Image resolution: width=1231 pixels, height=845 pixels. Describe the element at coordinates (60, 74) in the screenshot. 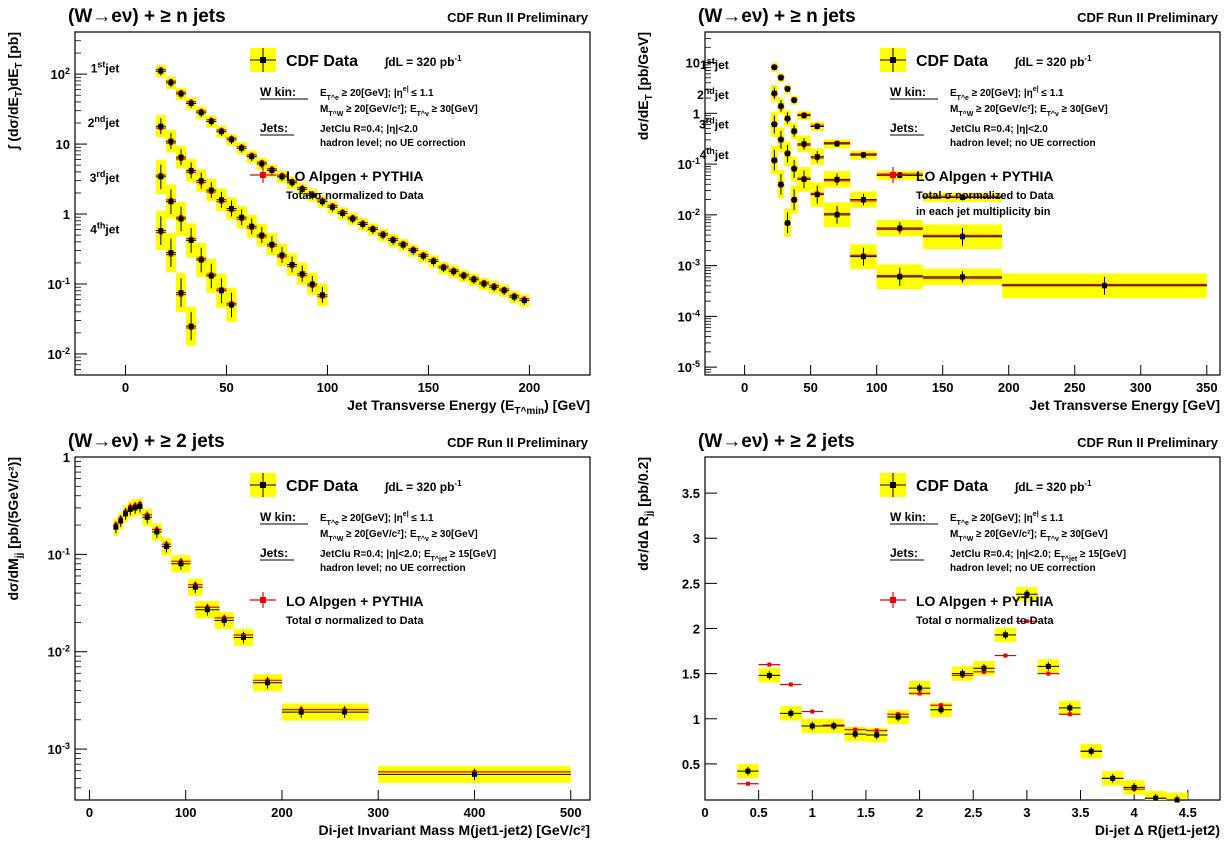

I see `y-tick-label: 10²` at that location.